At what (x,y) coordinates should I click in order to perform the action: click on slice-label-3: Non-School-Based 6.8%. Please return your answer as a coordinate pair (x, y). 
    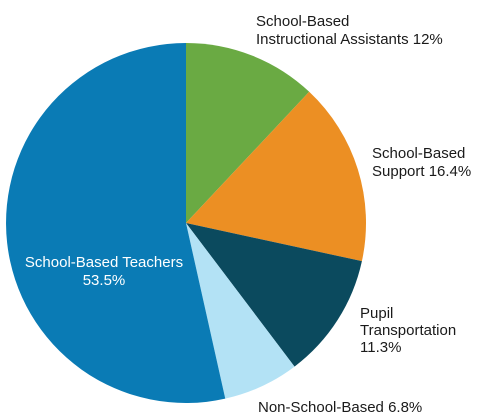
    Looking at the image, I should click on (340, 407).